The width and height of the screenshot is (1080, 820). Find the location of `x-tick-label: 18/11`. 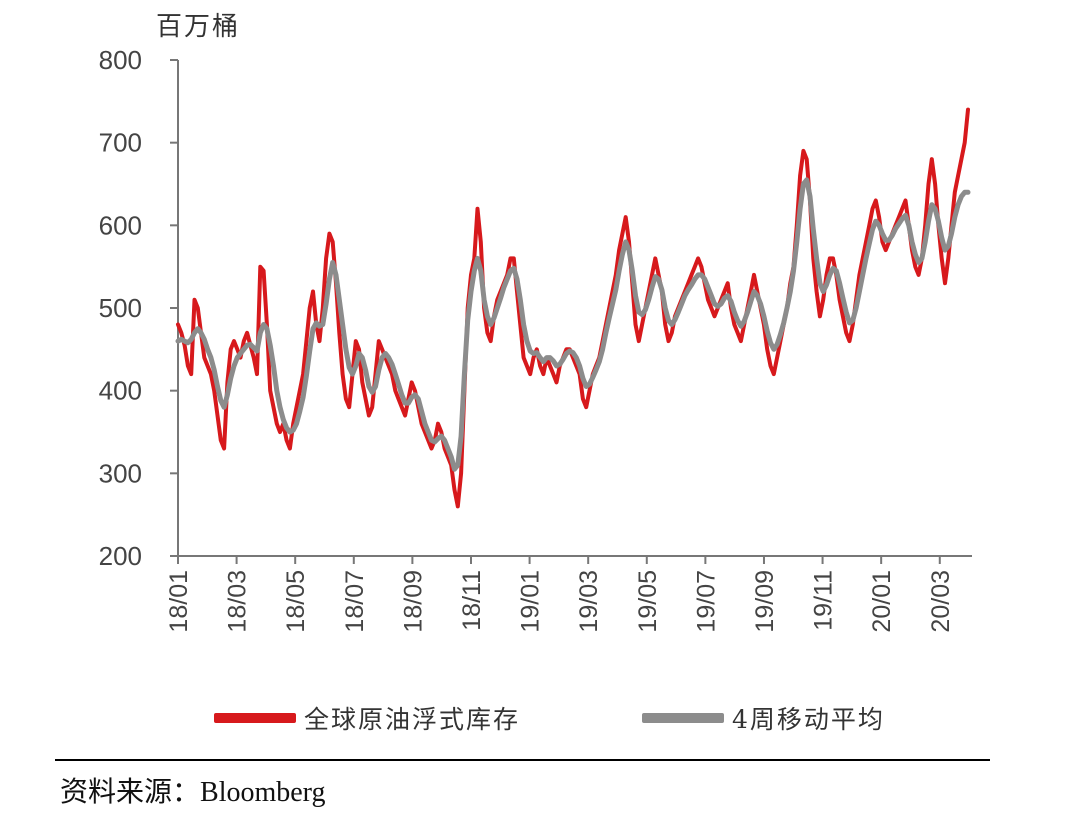

x-tick-label: 18/11 is located at coordinates (472, 600).